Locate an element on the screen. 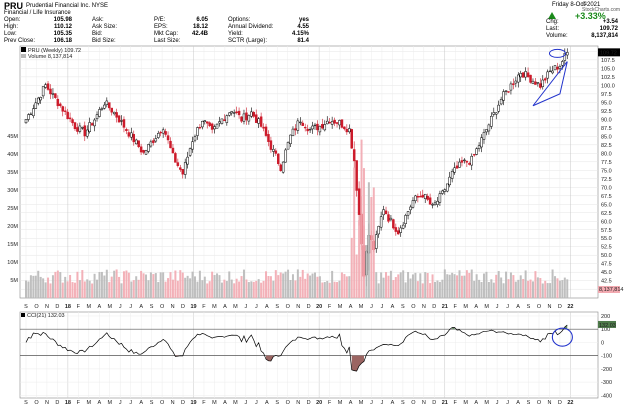  cci-last-tag is located at coordinates (607, 324).